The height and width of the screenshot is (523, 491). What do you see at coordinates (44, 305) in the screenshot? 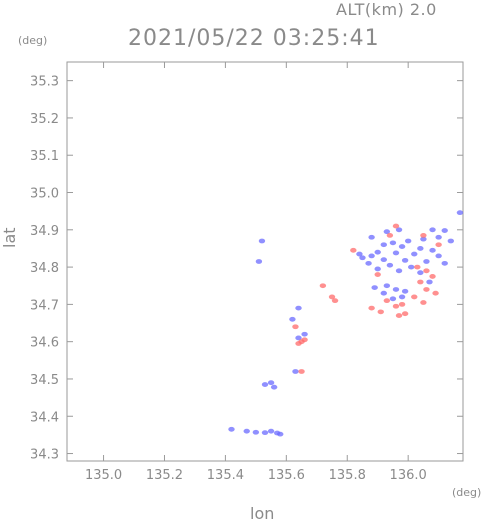
I see `y-tick-label: 34.7` at bounding box center [44, 305].